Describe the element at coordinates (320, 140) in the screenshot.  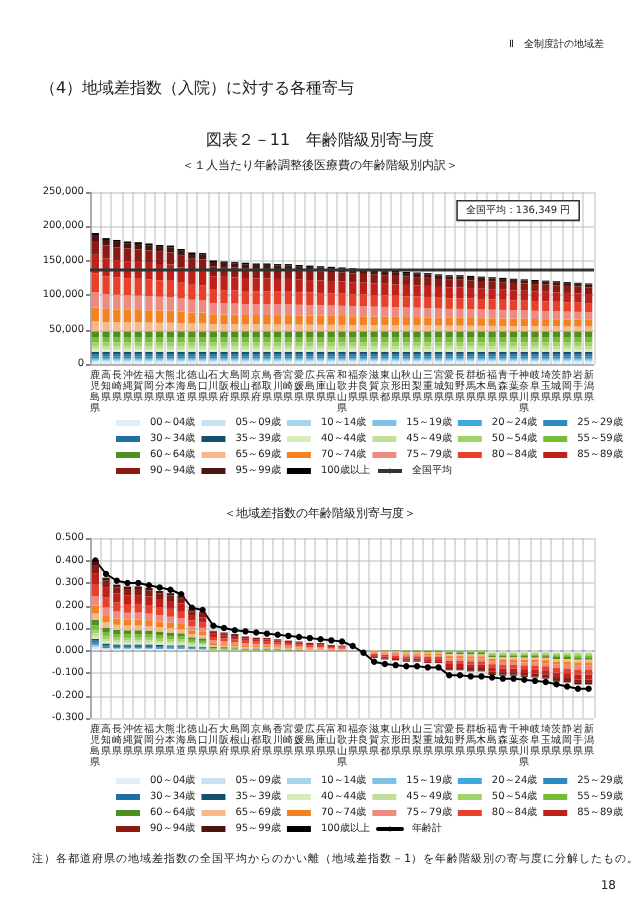
I see `chart-title: 図表２－11 年齢階級別寄与度` at that location.